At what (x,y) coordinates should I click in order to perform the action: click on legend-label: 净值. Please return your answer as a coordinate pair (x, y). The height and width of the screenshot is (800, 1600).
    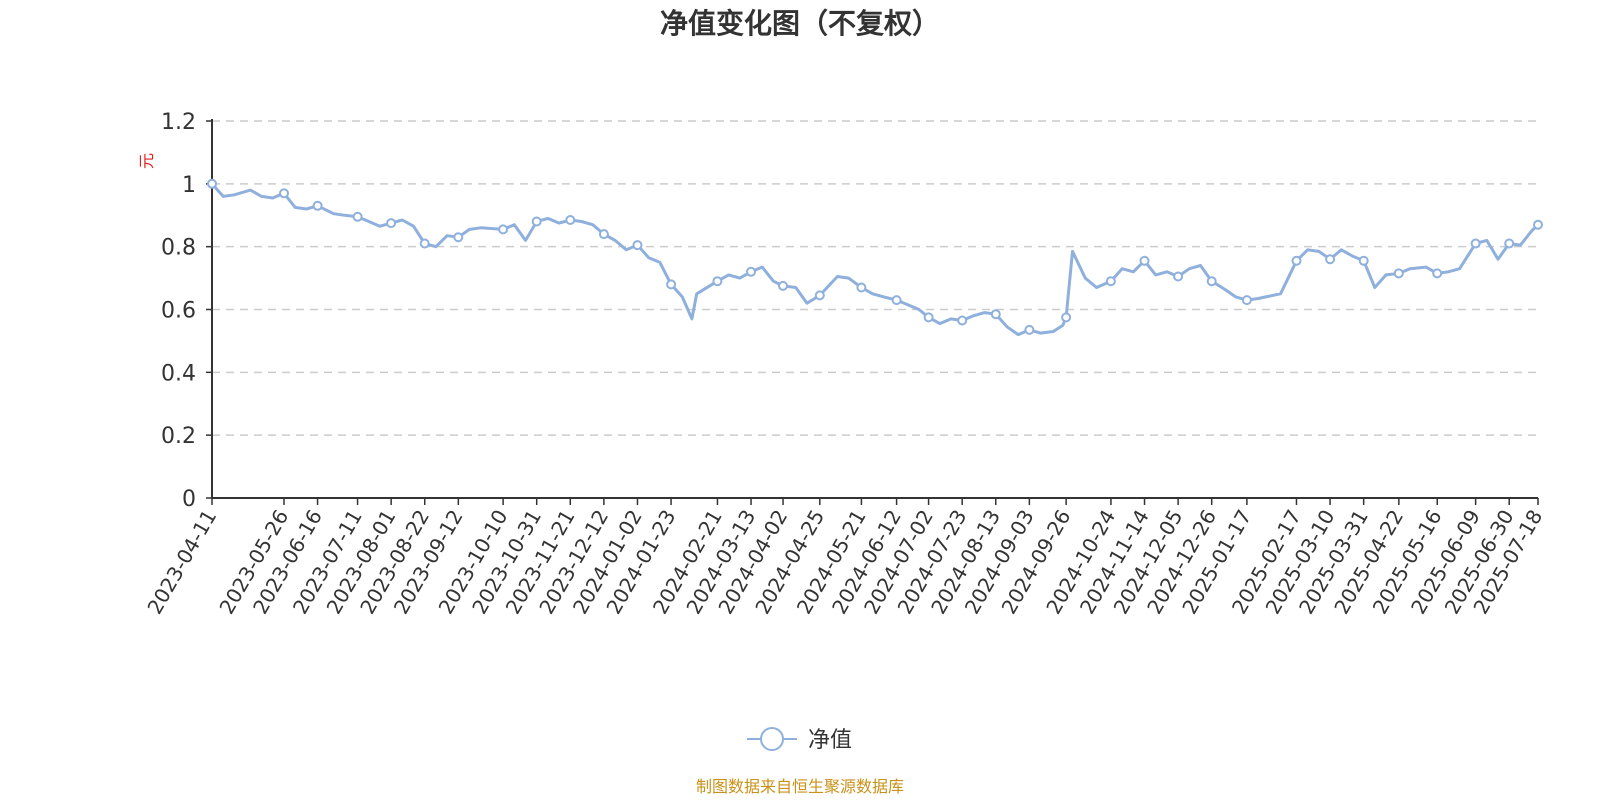
    Looking at the image, I should click on (830, 740).